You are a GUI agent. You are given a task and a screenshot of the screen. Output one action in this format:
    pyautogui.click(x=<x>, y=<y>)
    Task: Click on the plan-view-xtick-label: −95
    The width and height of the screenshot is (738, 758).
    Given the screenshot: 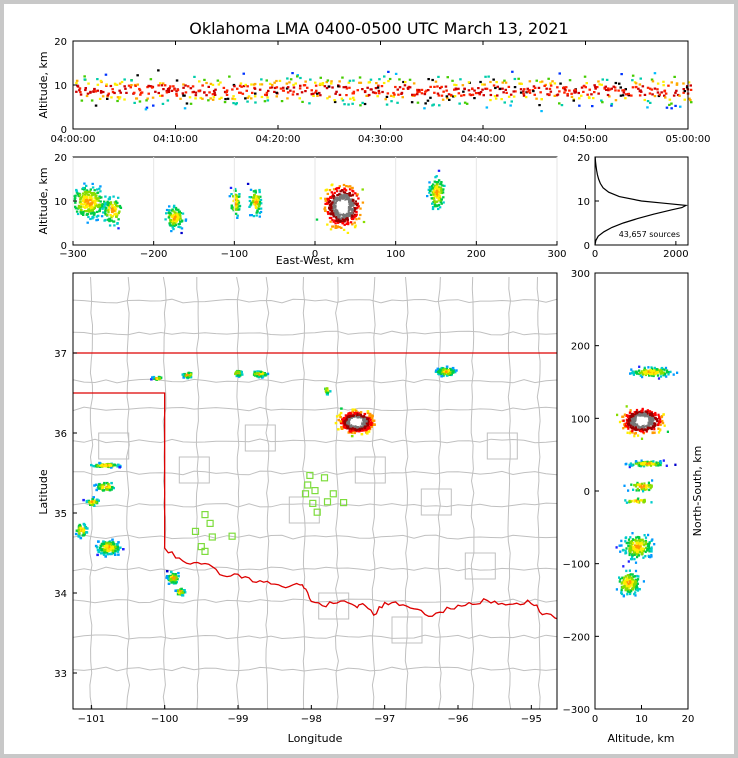 What is the action you would take?
    pyautogui.click(x=531, y=719)
    